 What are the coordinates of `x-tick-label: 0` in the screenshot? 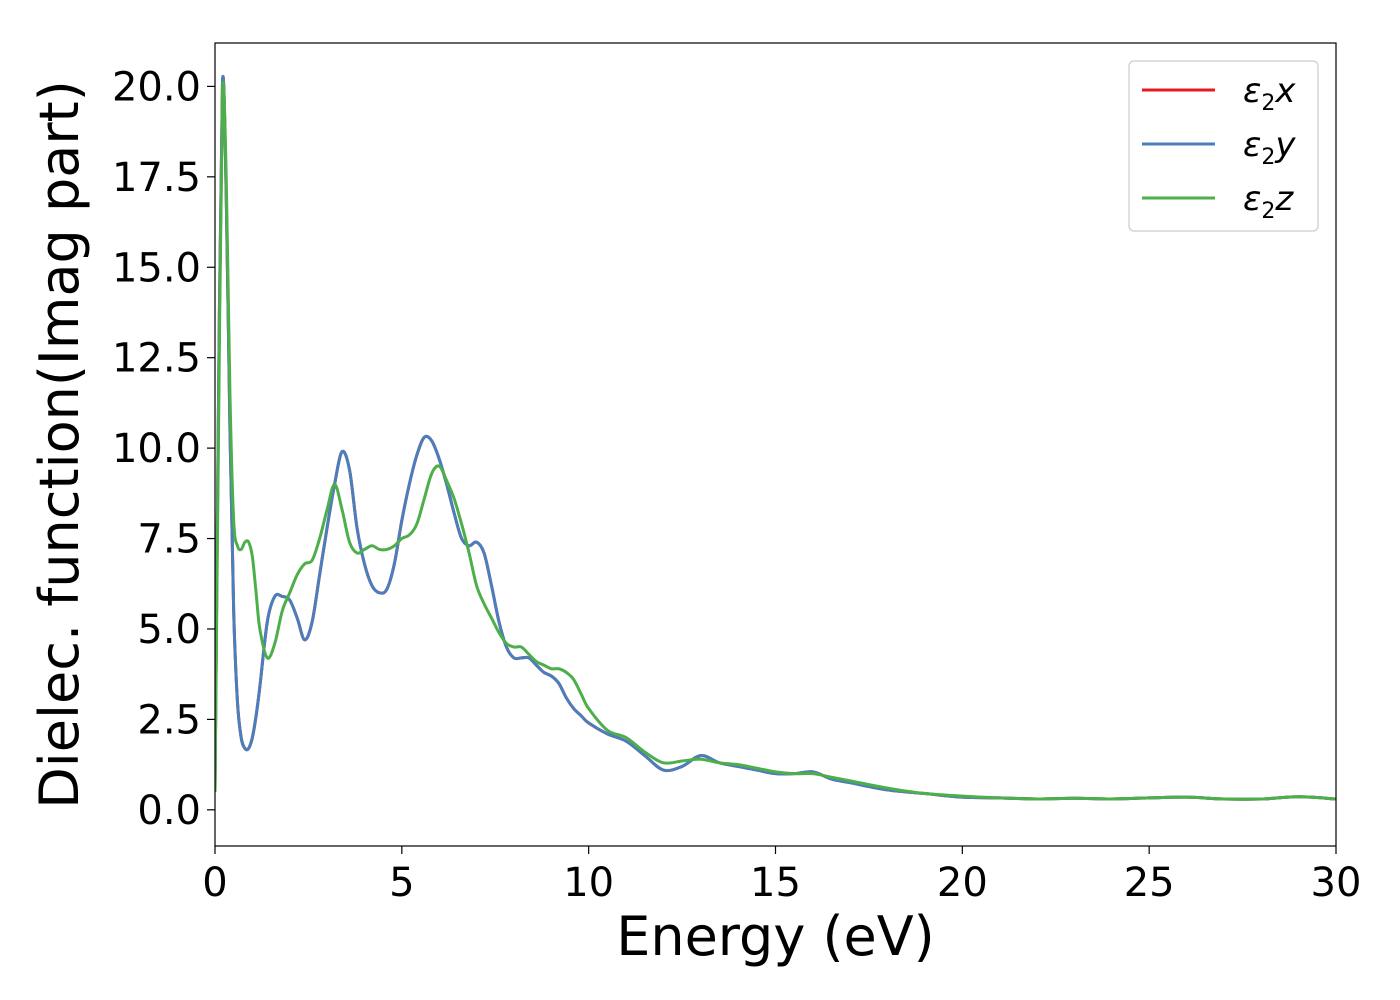 It's located at (214, 883).